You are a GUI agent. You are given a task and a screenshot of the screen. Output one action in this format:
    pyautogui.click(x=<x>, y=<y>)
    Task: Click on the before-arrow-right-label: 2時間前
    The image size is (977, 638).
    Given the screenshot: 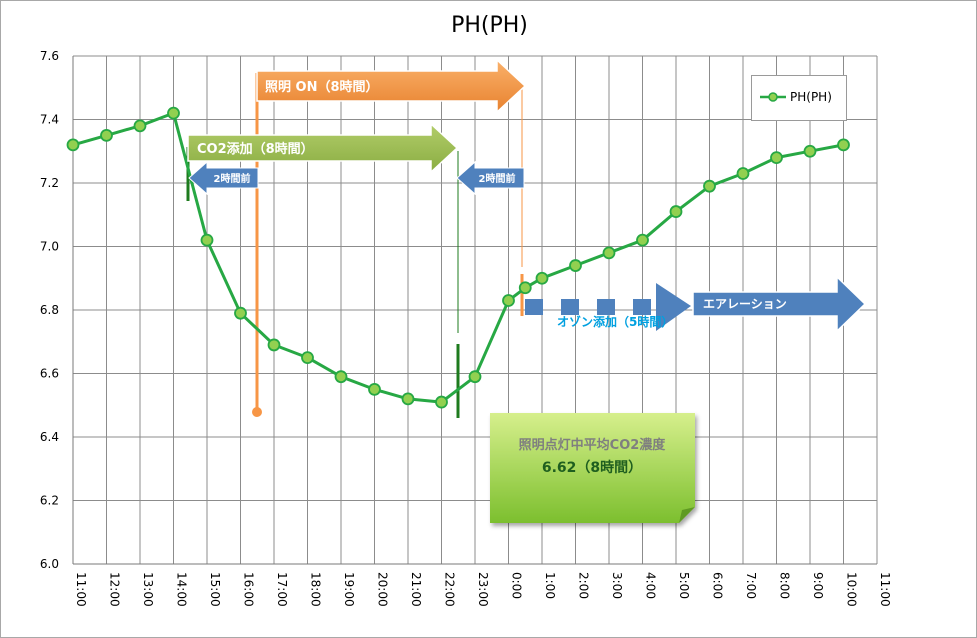 What is the action you would take?
    pyautogui.click(x=497, y=178)
    